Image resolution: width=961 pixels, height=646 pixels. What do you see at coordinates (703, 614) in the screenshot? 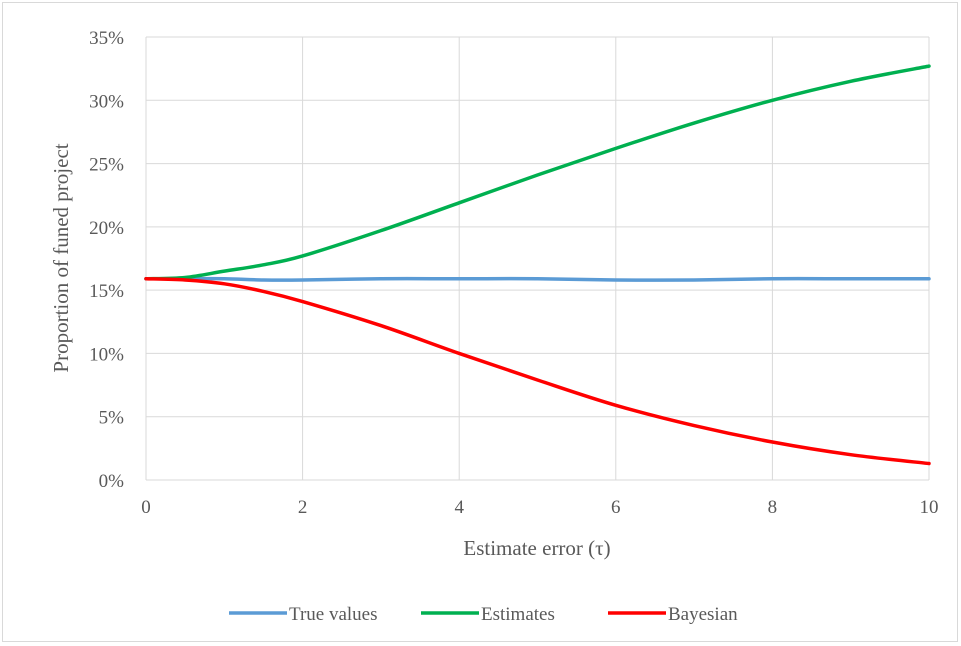
I see `legend-label-bayesian: Bayesian` at bounding box center [703, 614].